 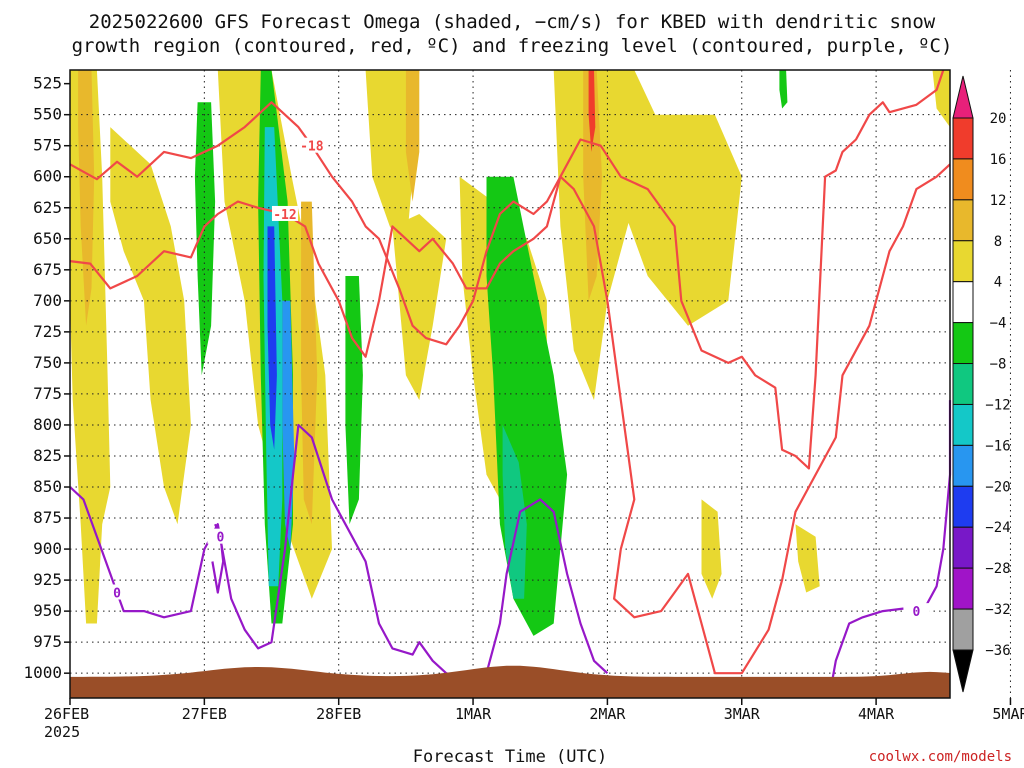 I want to click on y-tick-label-975: 975, so click(x=47, y=641).